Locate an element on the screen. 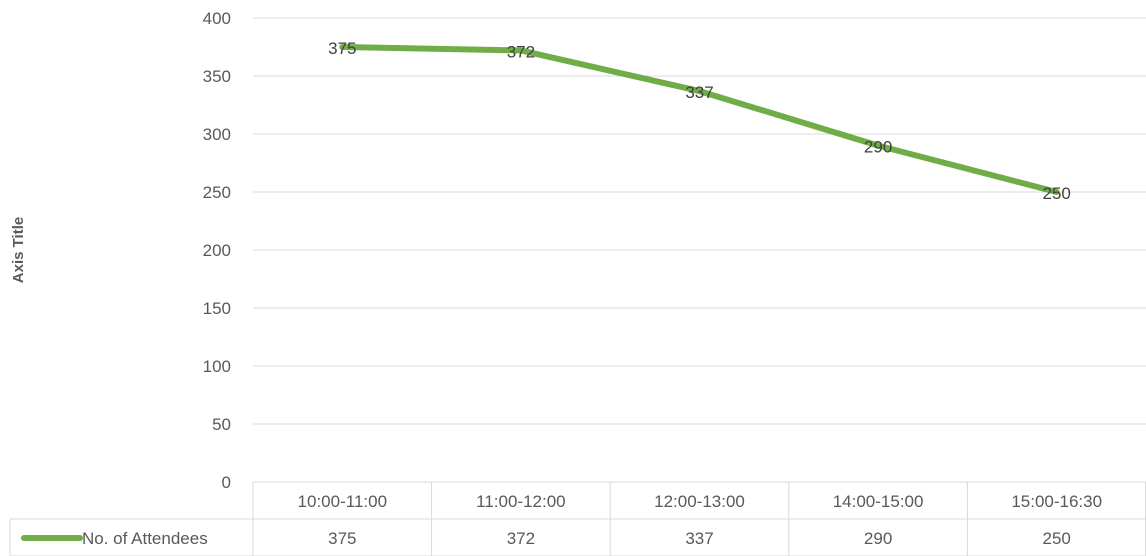  y-tick-label: 150 is located at coordinates (217, 308).